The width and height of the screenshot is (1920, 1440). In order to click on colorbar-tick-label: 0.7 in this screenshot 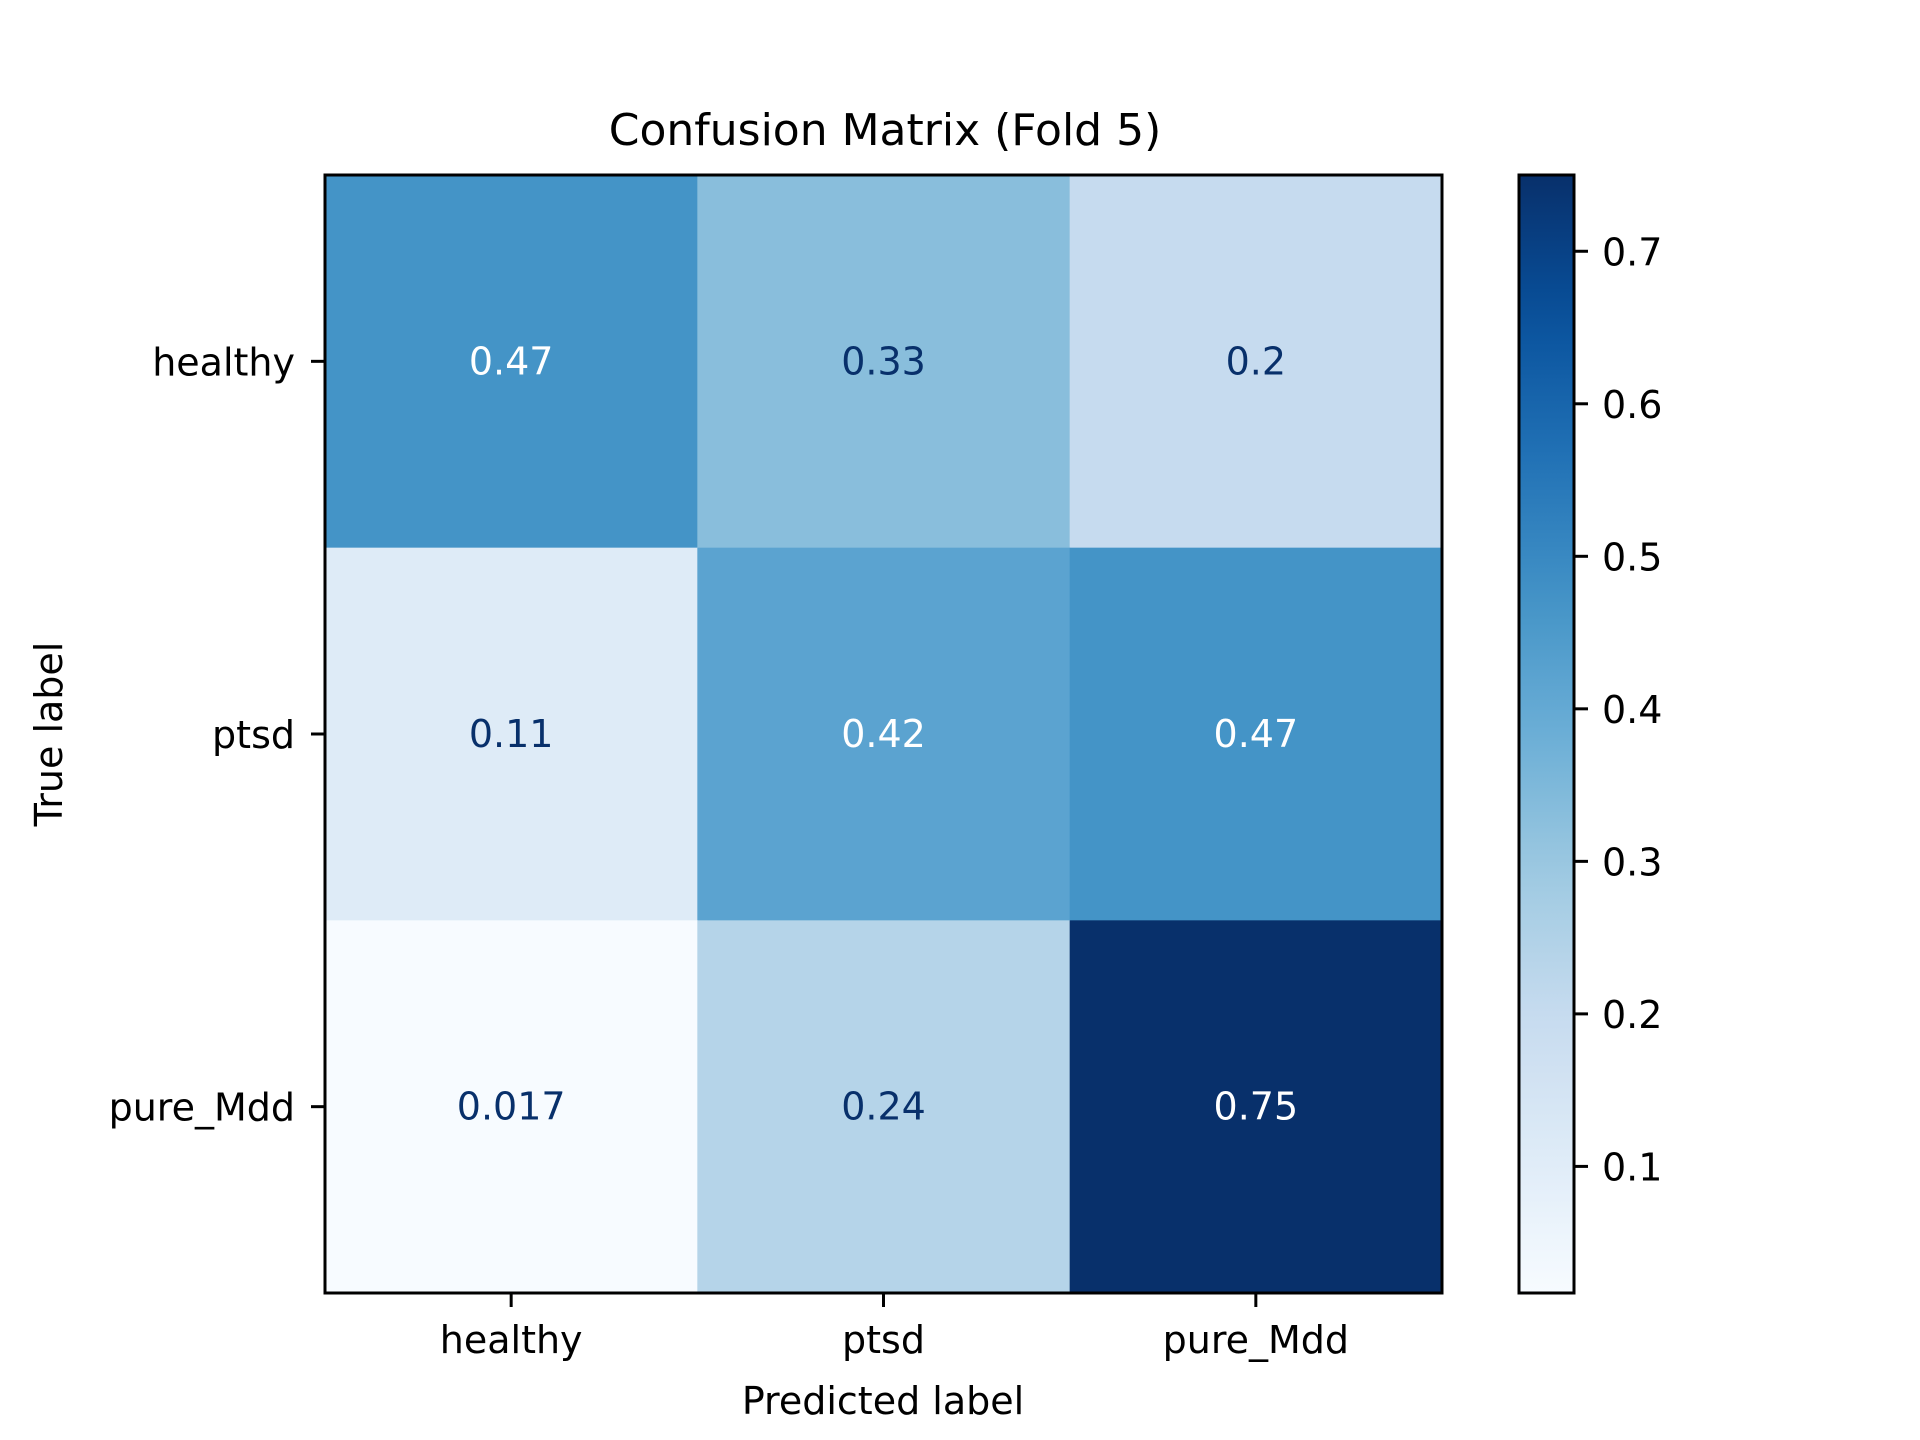, I will do `click(1632, 252)`.